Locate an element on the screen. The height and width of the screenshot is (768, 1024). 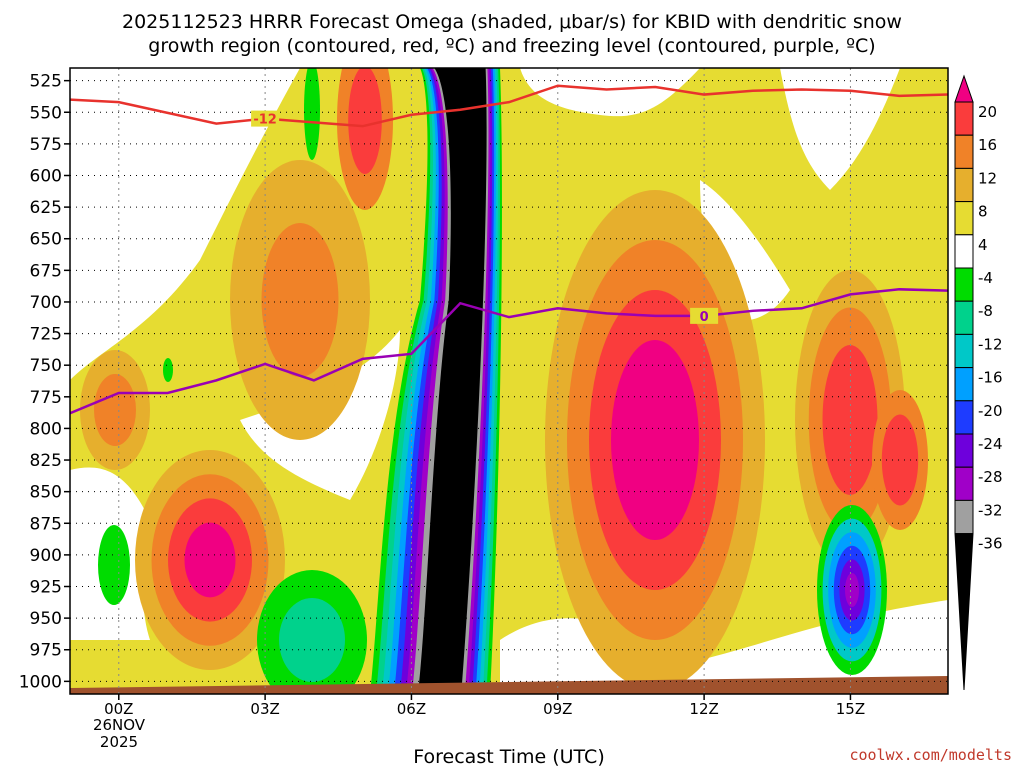
y-tick-label-525: 525 is located at coordinates (46, 82).